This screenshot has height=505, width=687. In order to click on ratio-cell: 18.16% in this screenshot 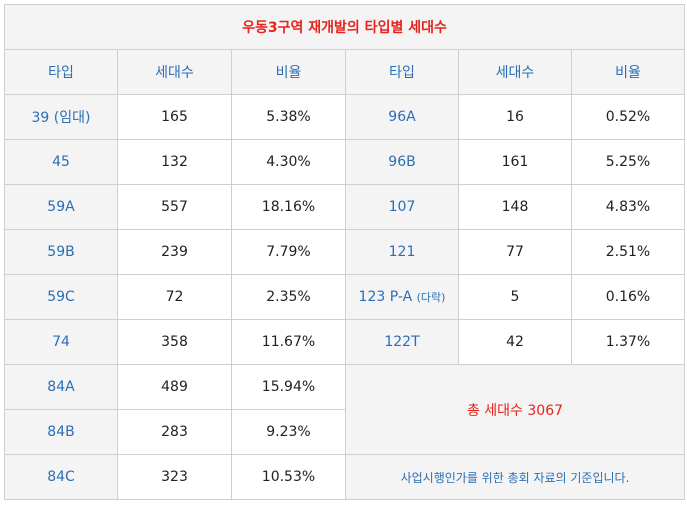, I will do `click(288, 207)`.